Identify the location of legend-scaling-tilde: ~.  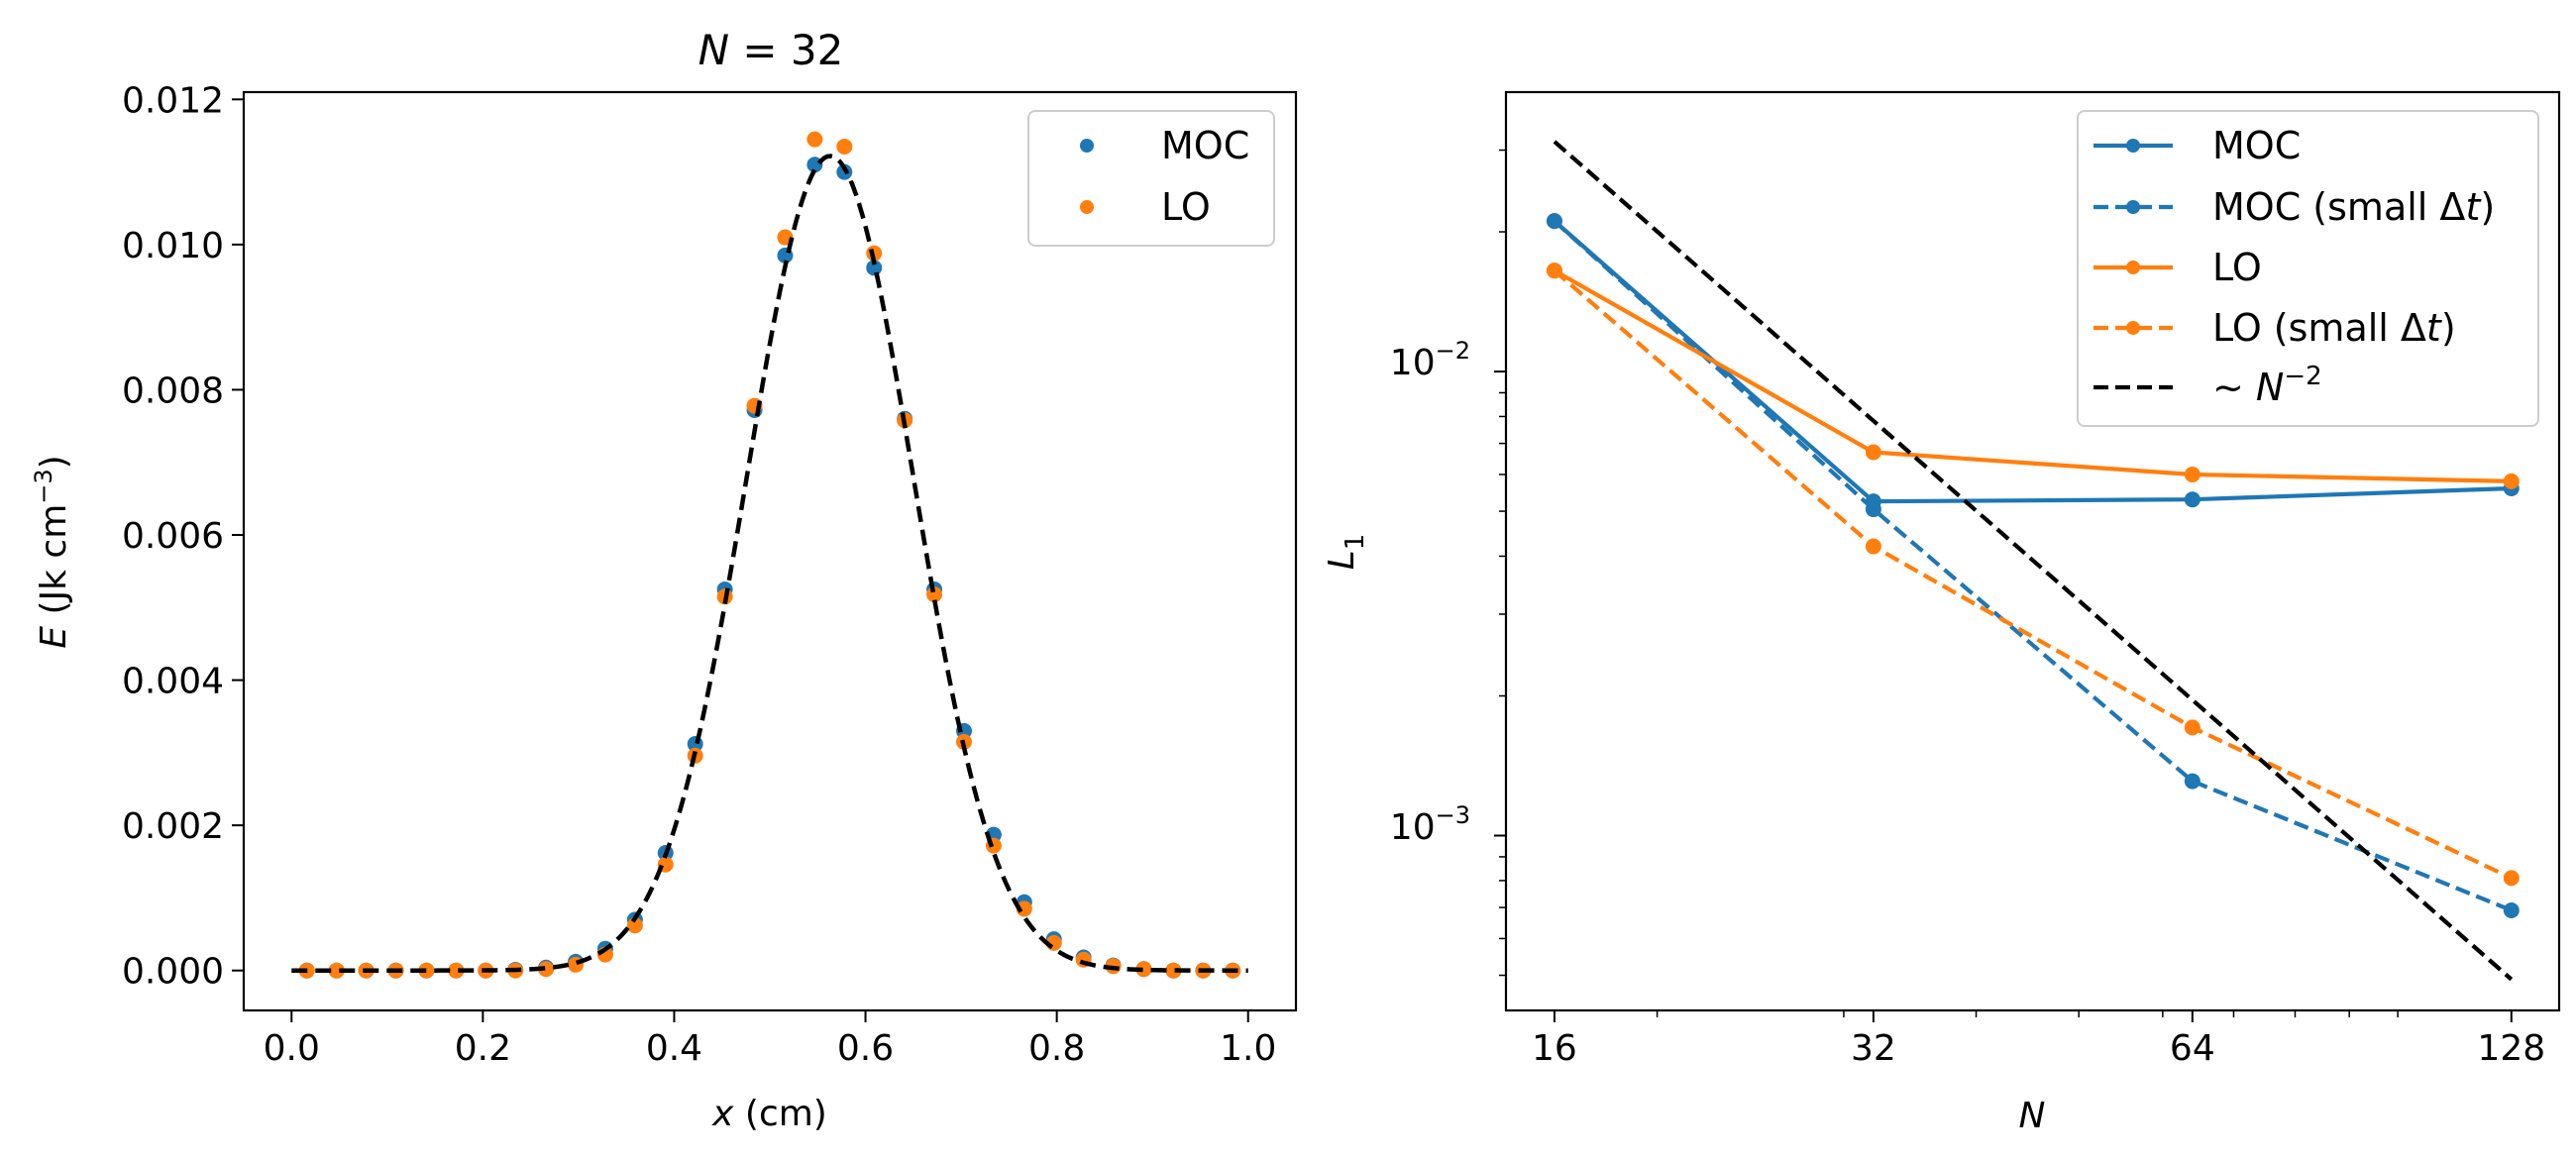
(2234, 387).